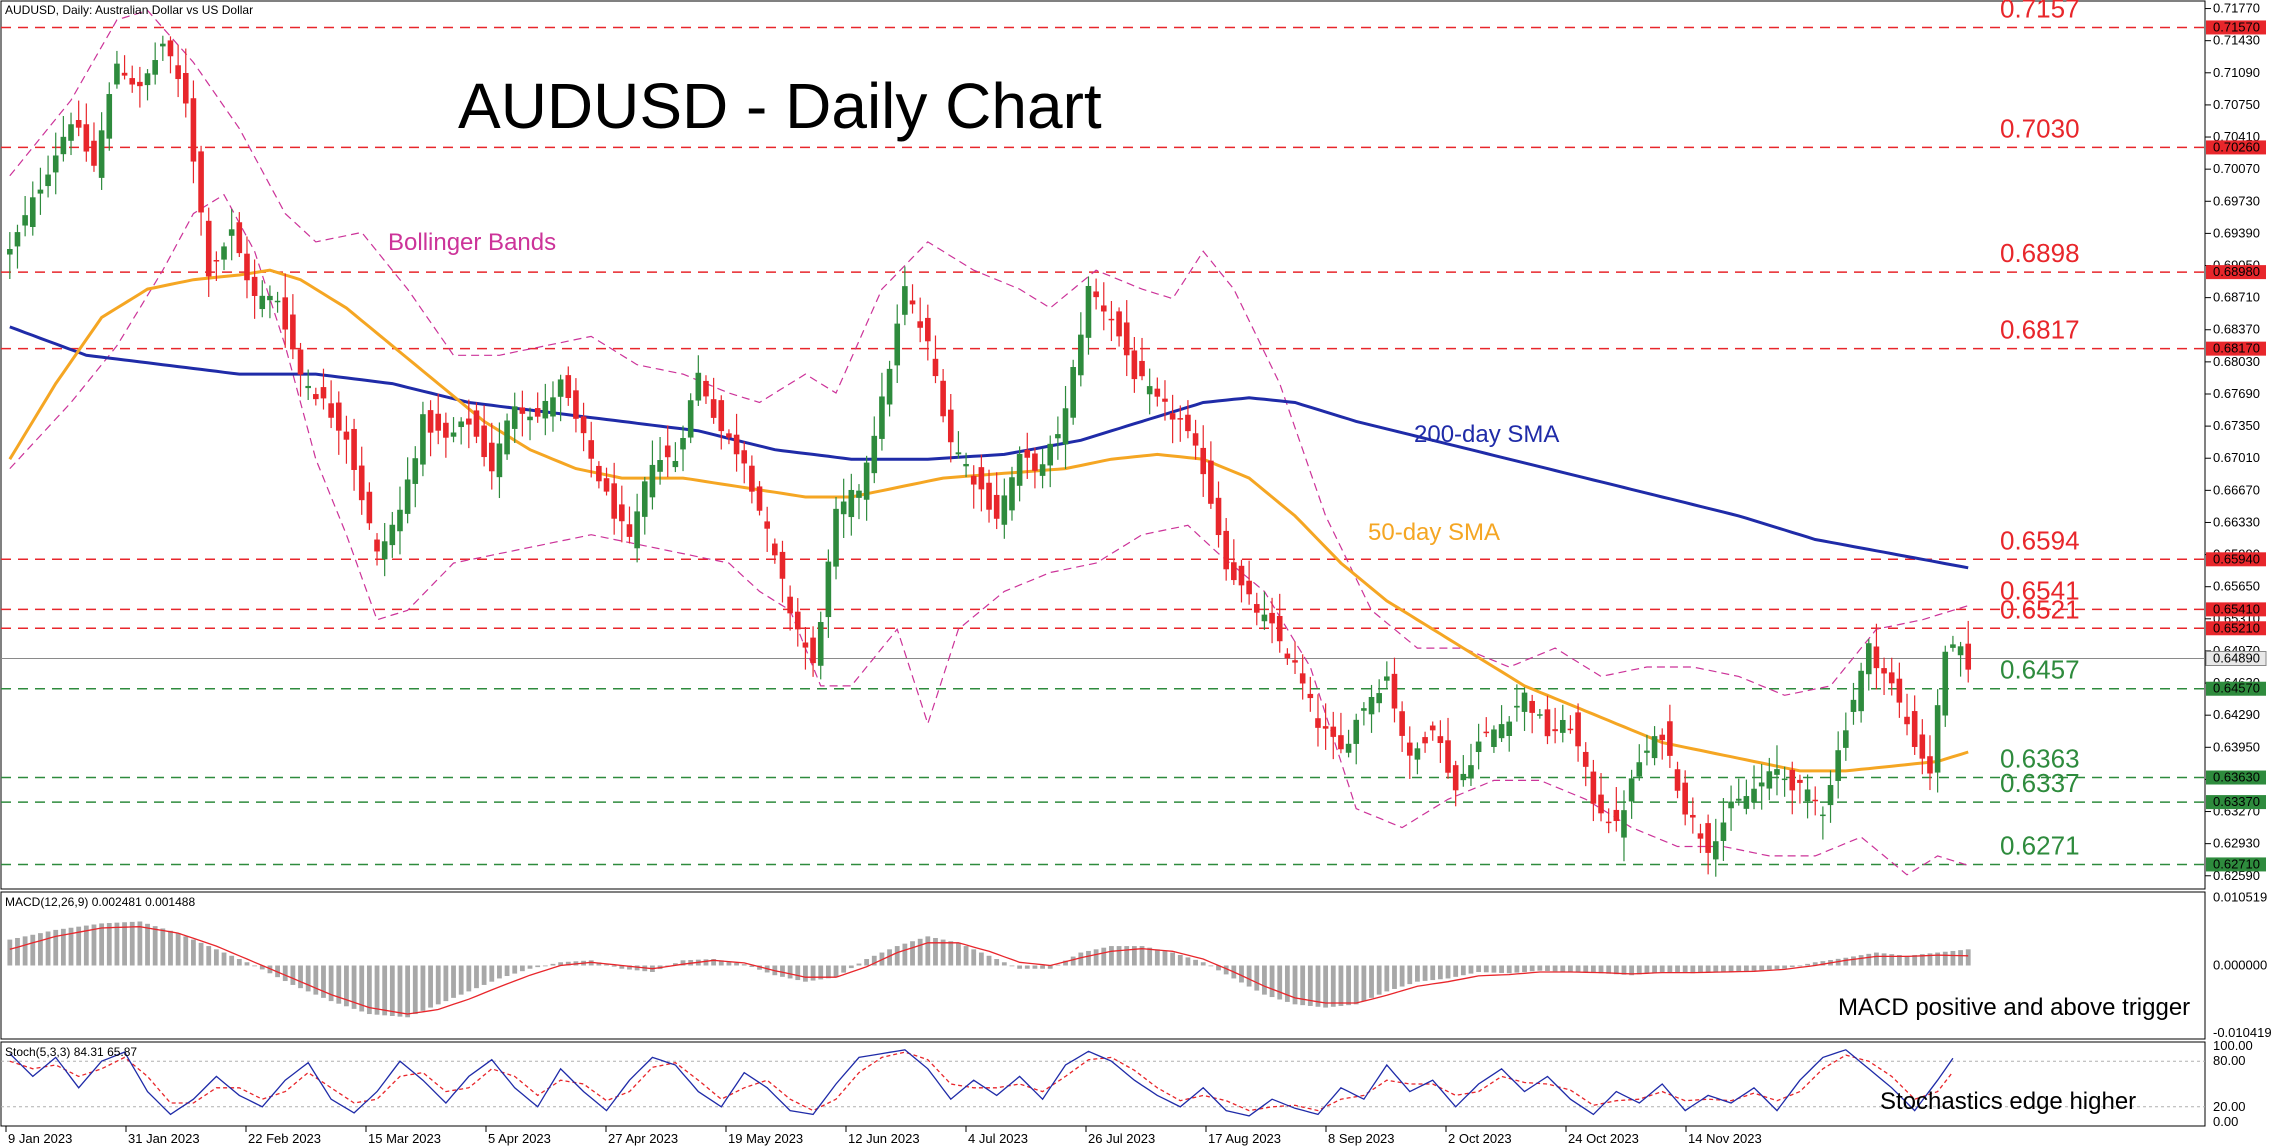 Image resolution: width=2274 pixels, height=1147 pixels. I want to click on level-axis-label: 0.64570, so click(2236, 688).